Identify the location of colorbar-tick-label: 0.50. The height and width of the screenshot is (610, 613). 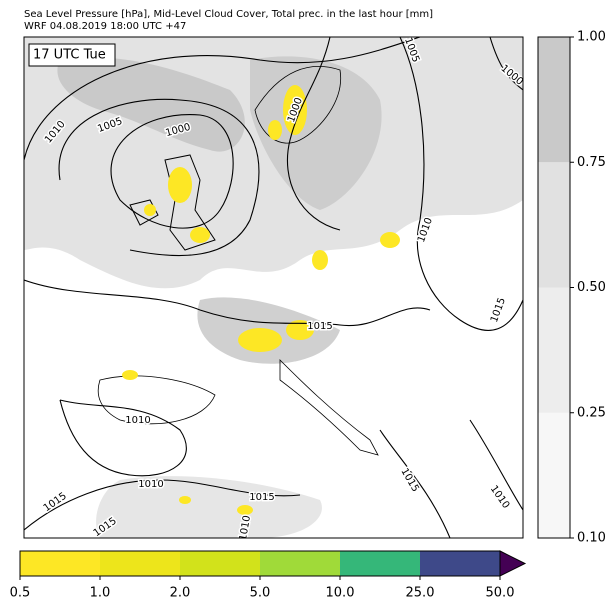
(591, 287).